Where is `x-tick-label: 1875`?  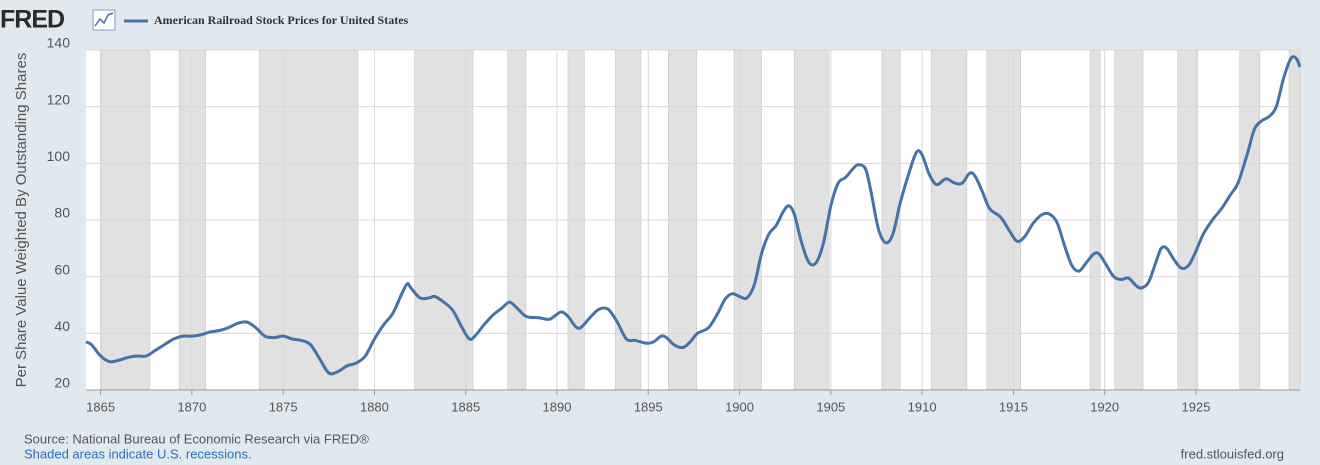
x-tick-label: 1875 is located at coordinates (283, 406).